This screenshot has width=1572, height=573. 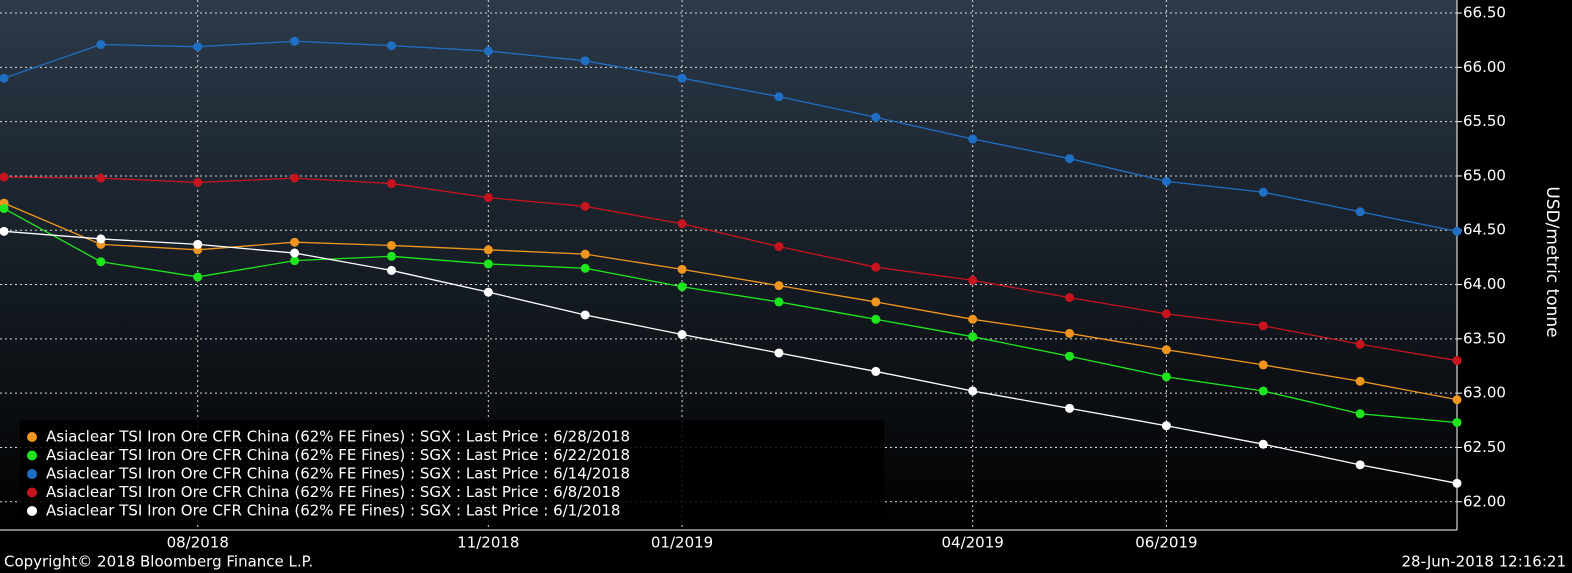 What do you see at coordinates (1484, 393) in the screenshot?
I see `y-tick-label: 63.00` at bounding box center [1484, 393].